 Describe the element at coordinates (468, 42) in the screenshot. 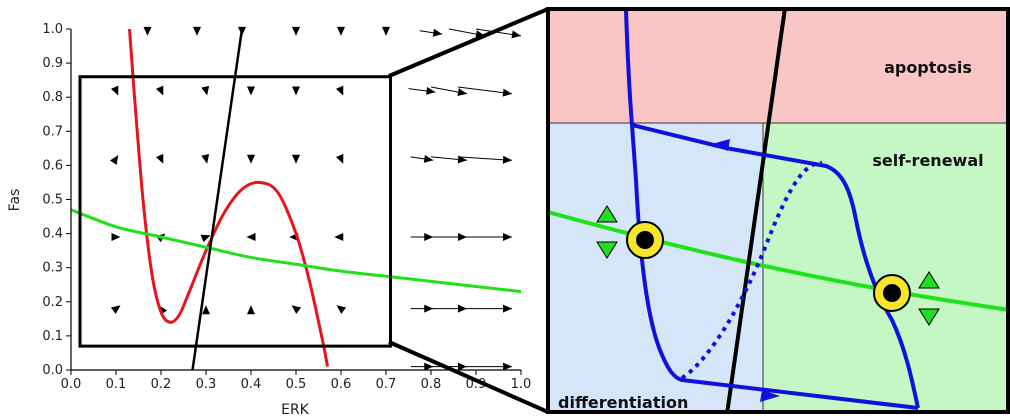

I see `zoom-connector-top` at that location.